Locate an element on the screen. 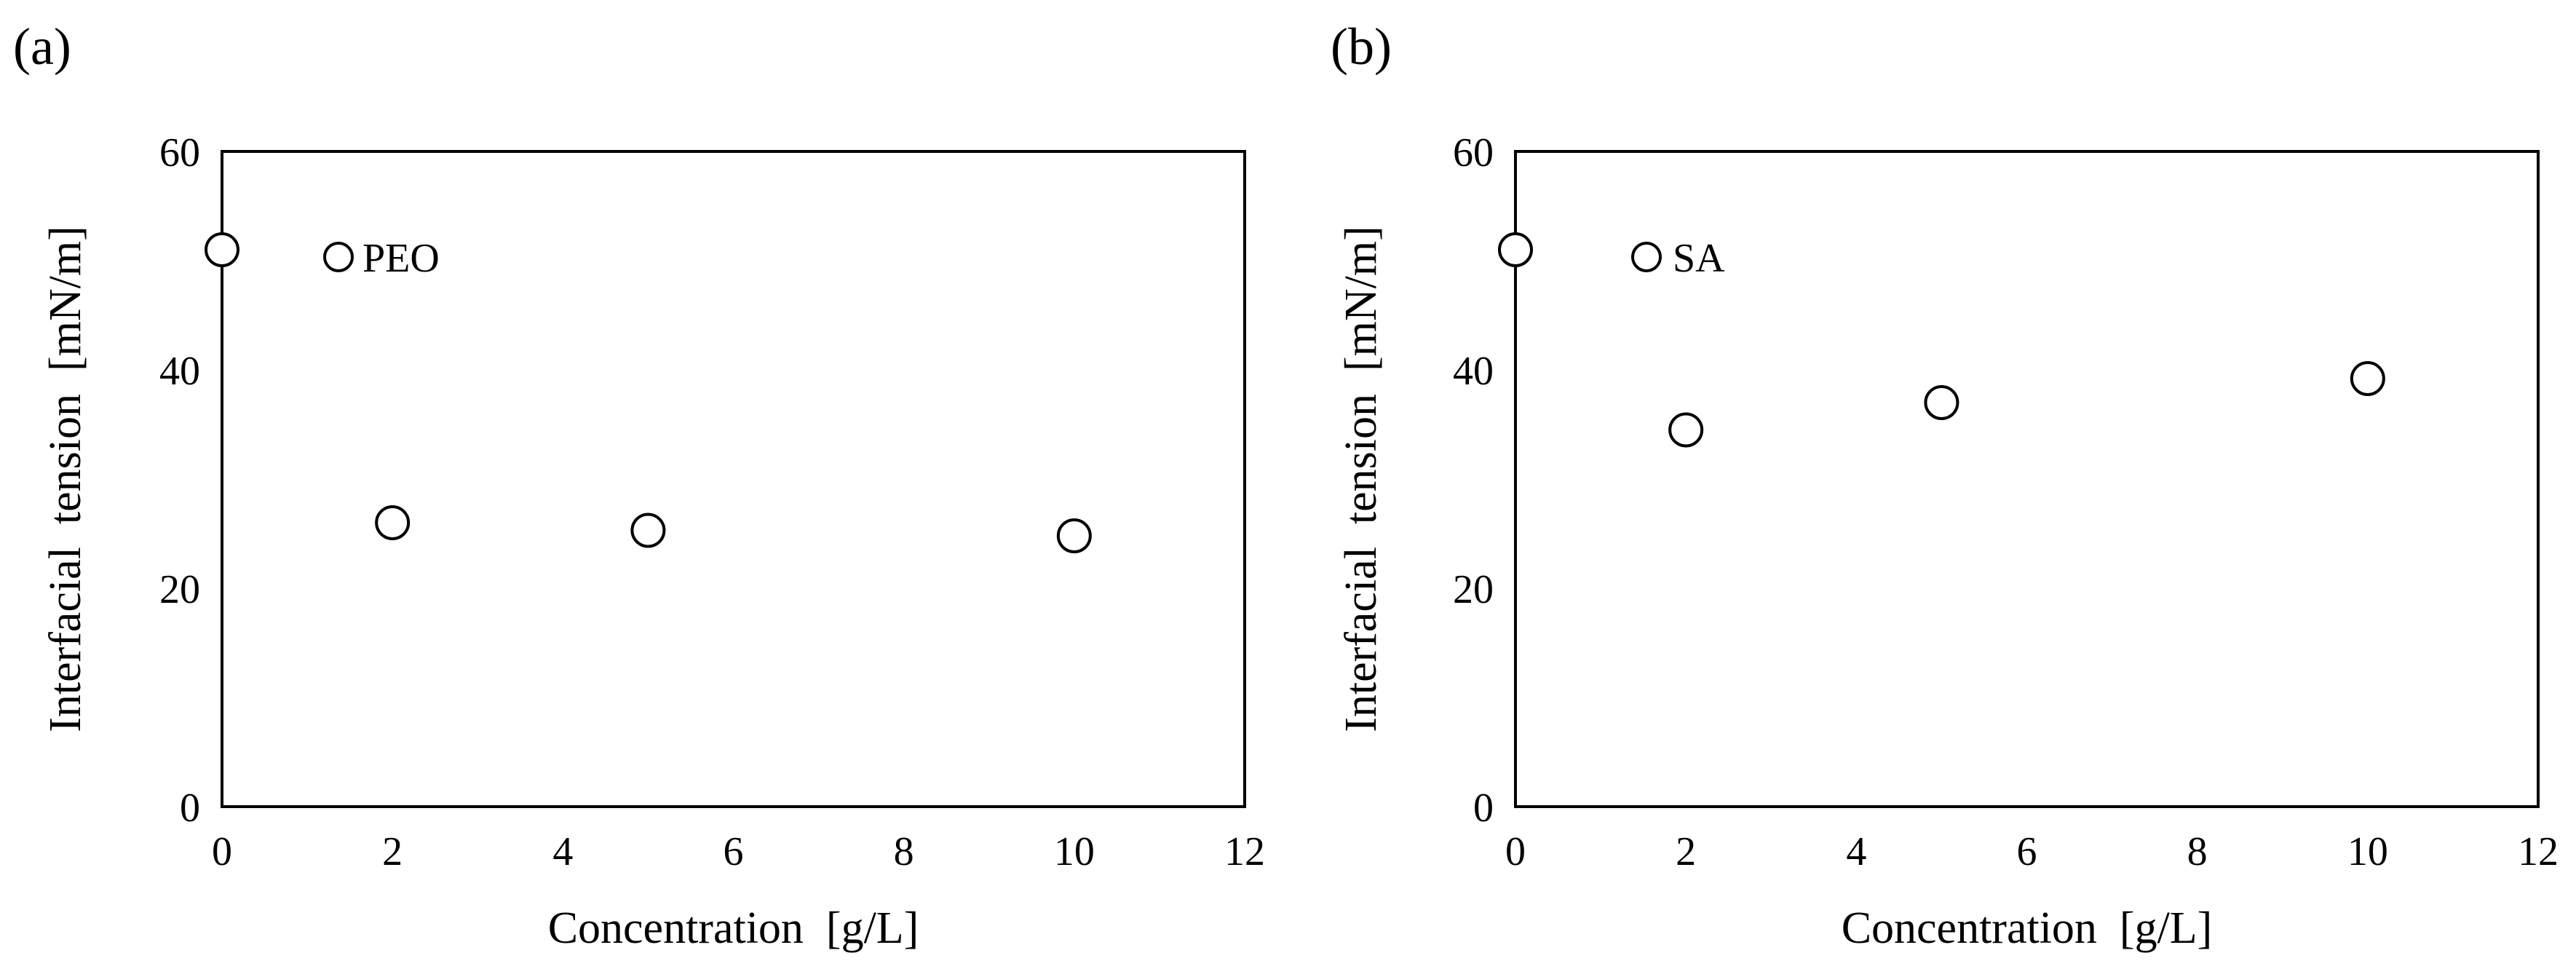 This screenshot has height=969, width=2576. x-tick-label-b-0: 0 is located at coordinates (1515, 851).